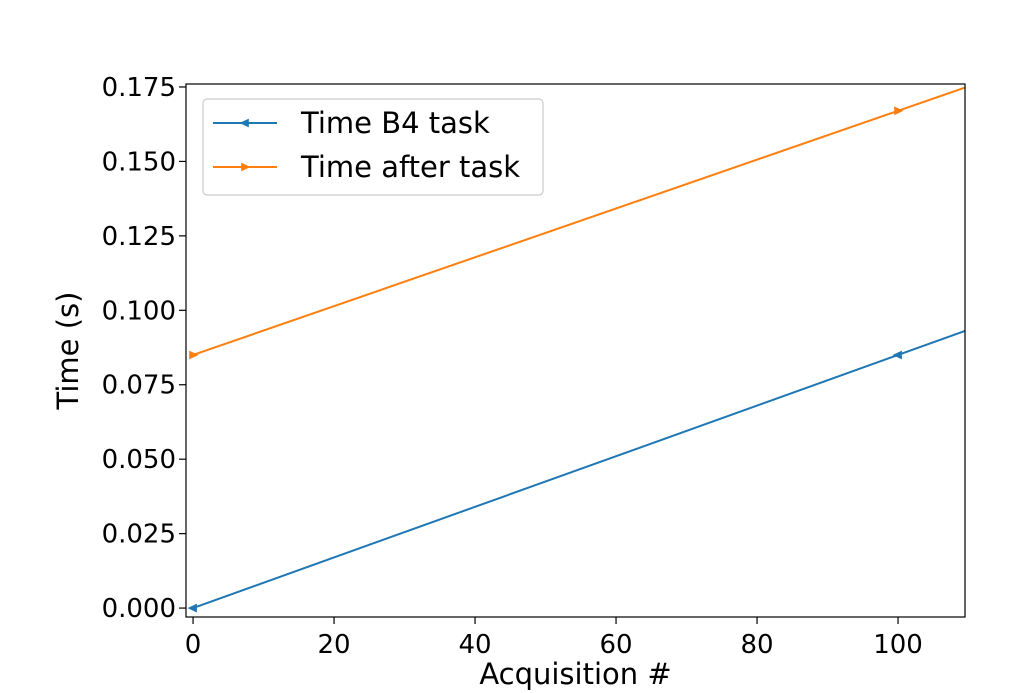 The height and width of the screenshot is (693, 1025). Describe the element at coordinates (756, 645) in the screenshot. I see `x-tick-label: 80` at that location.